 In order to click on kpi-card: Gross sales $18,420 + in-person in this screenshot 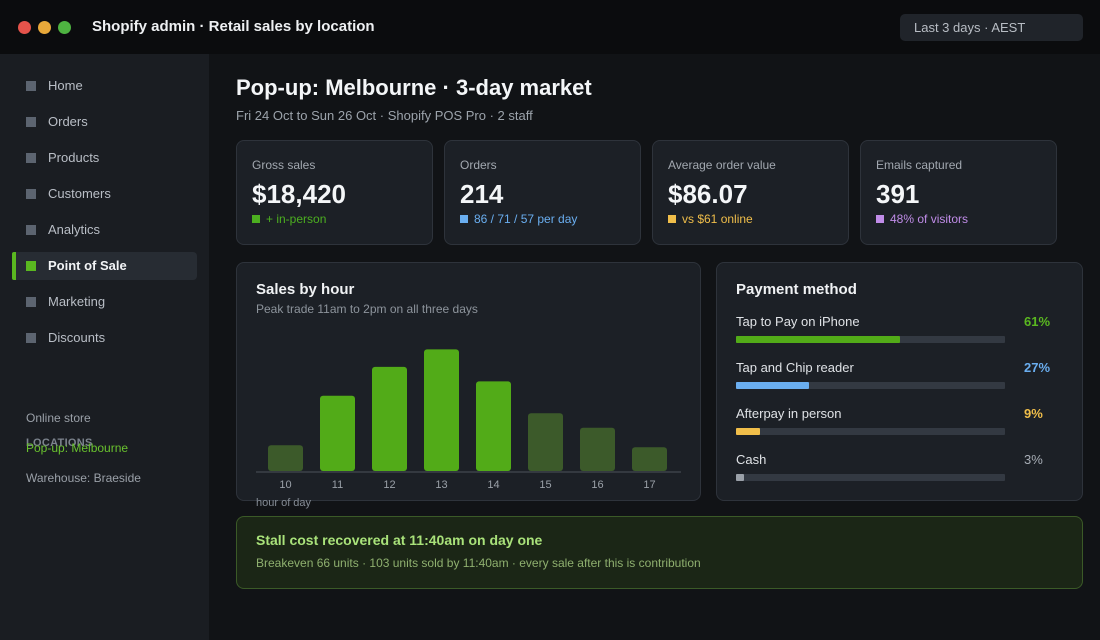, I will do `click(334, 192)`.